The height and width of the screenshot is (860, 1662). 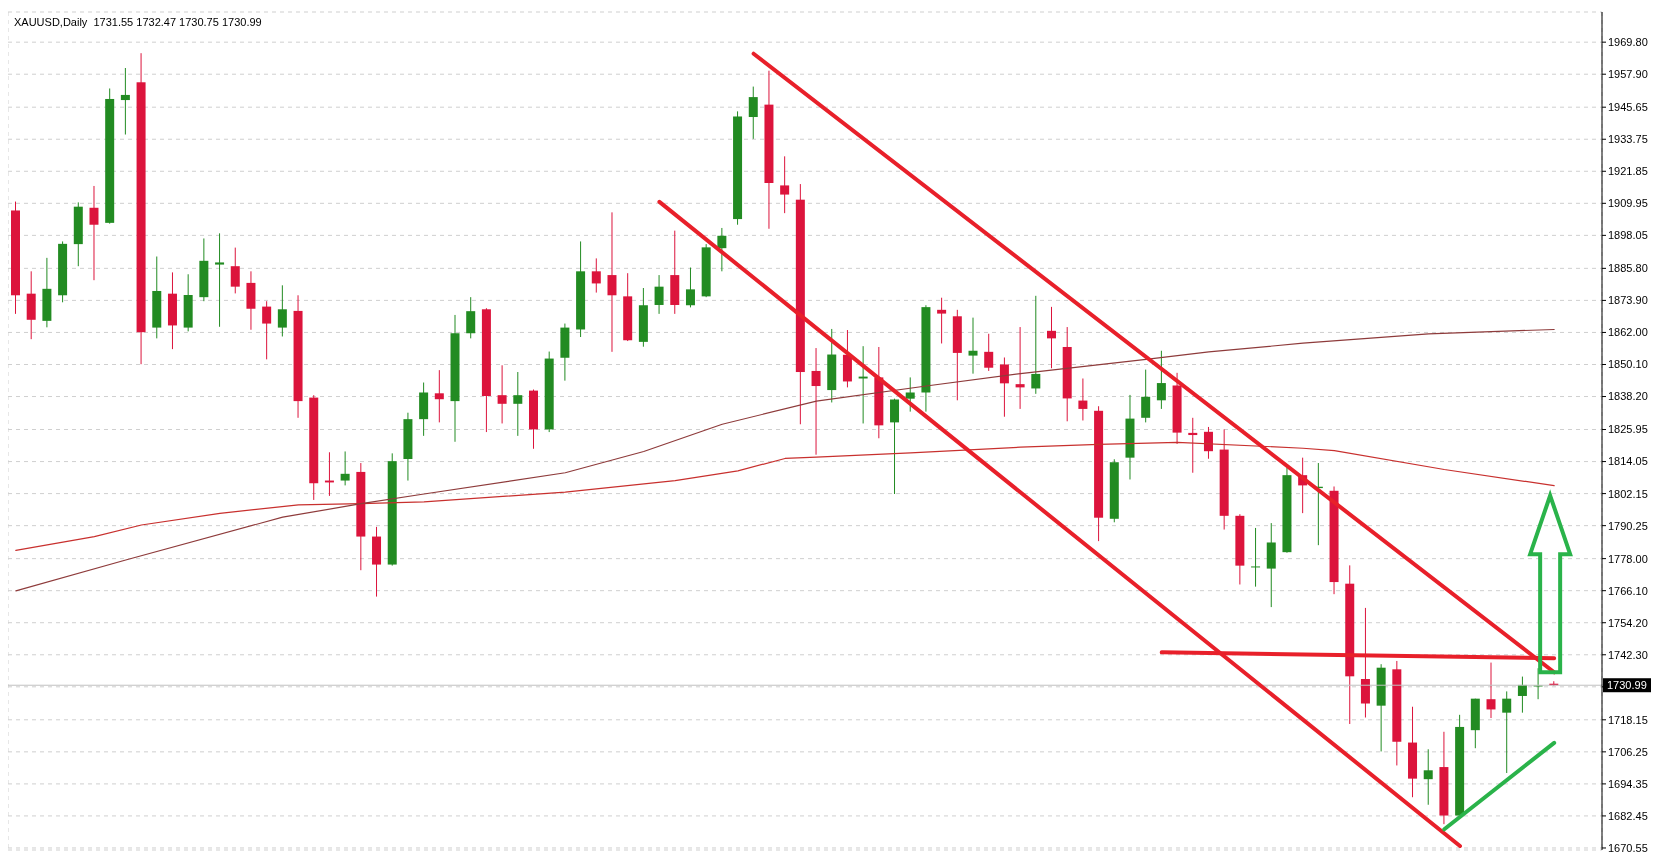 I want to click on line-series, so click(x=785, y=496).